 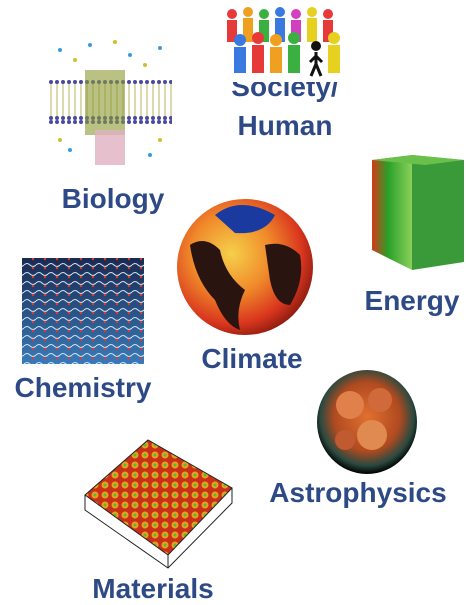 I want to click on astrophysics-image, so click(x=367, y=422).